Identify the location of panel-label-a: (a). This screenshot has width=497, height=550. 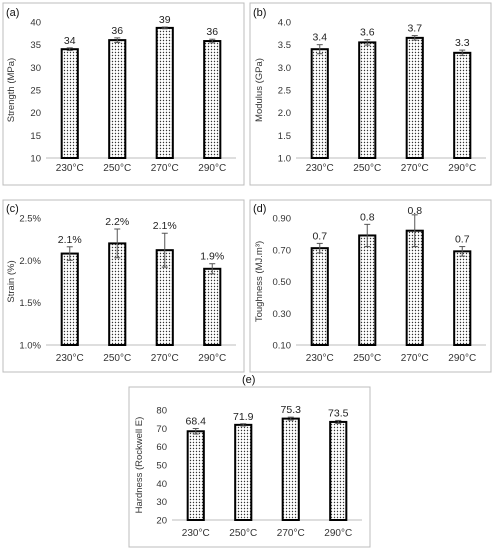
(12, 13).